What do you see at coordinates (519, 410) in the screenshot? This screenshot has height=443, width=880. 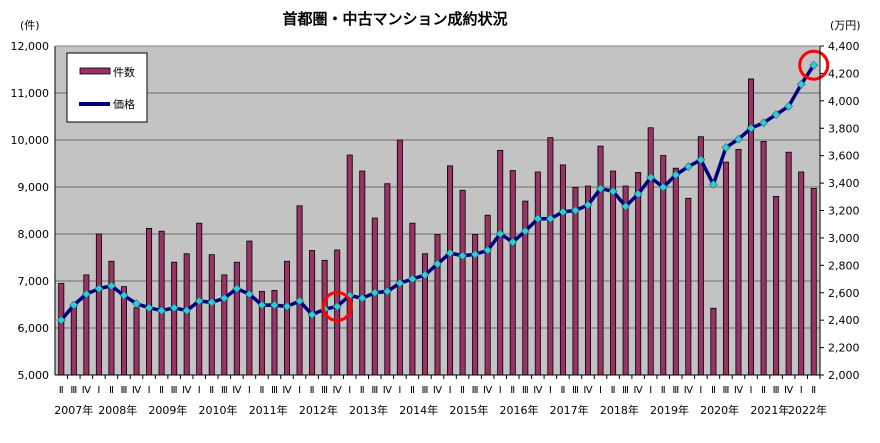 I see `year-label: 2016年` at bounding box center [519, 410].